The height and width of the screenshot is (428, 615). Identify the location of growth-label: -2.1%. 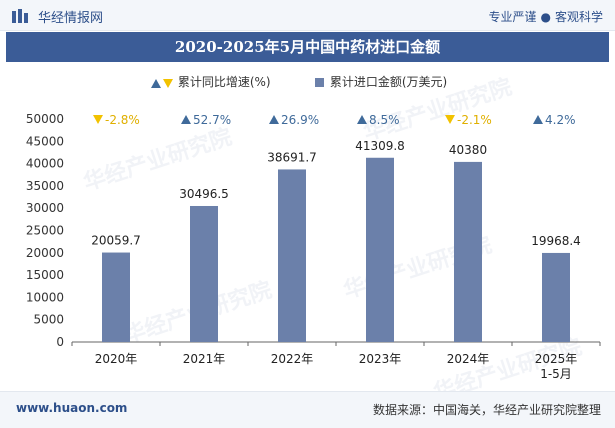
(474, 120).